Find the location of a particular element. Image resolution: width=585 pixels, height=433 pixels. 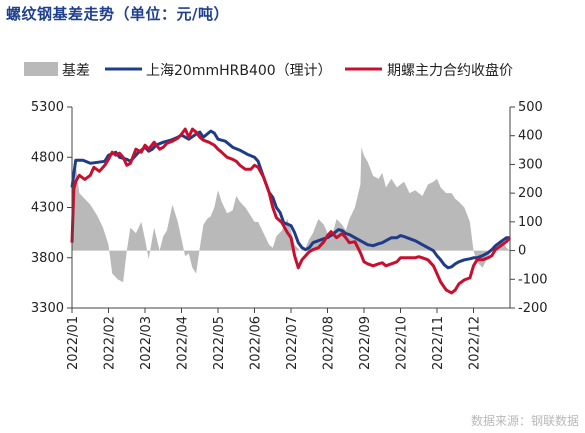

x-tick-label: 2022/08 is located at coordinates (329, 343).